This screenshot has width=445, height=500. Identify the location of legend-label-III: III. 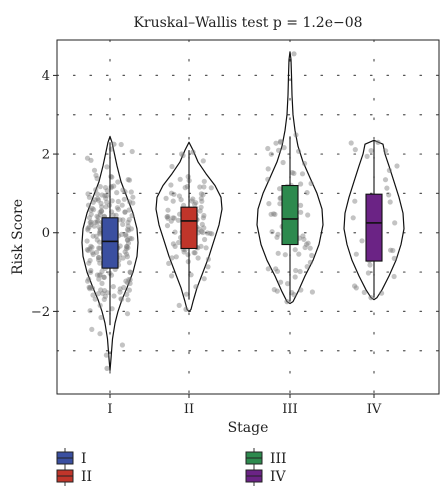
(278, 459).